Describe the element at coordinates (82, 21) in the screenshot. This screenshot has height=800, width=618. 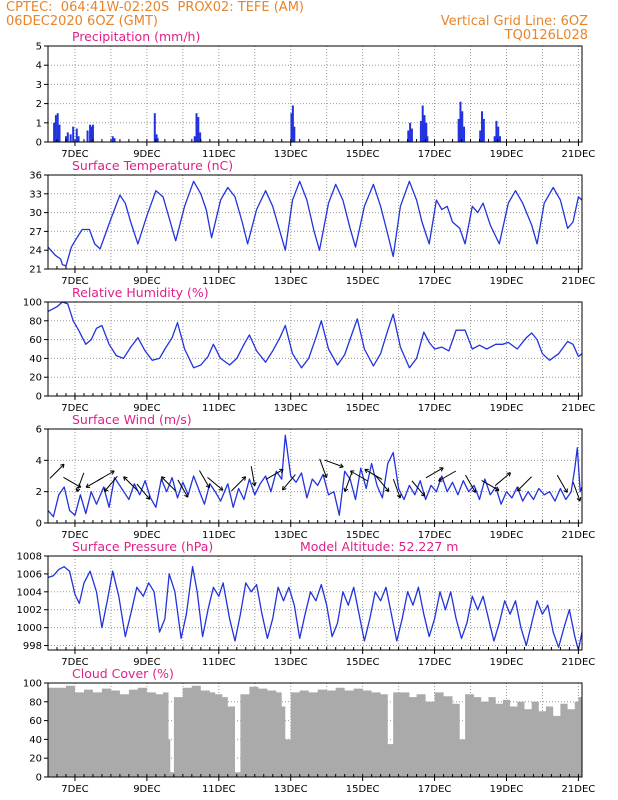
I see `header-date: 06DEC2020 6OZ (GMT)` at that location.